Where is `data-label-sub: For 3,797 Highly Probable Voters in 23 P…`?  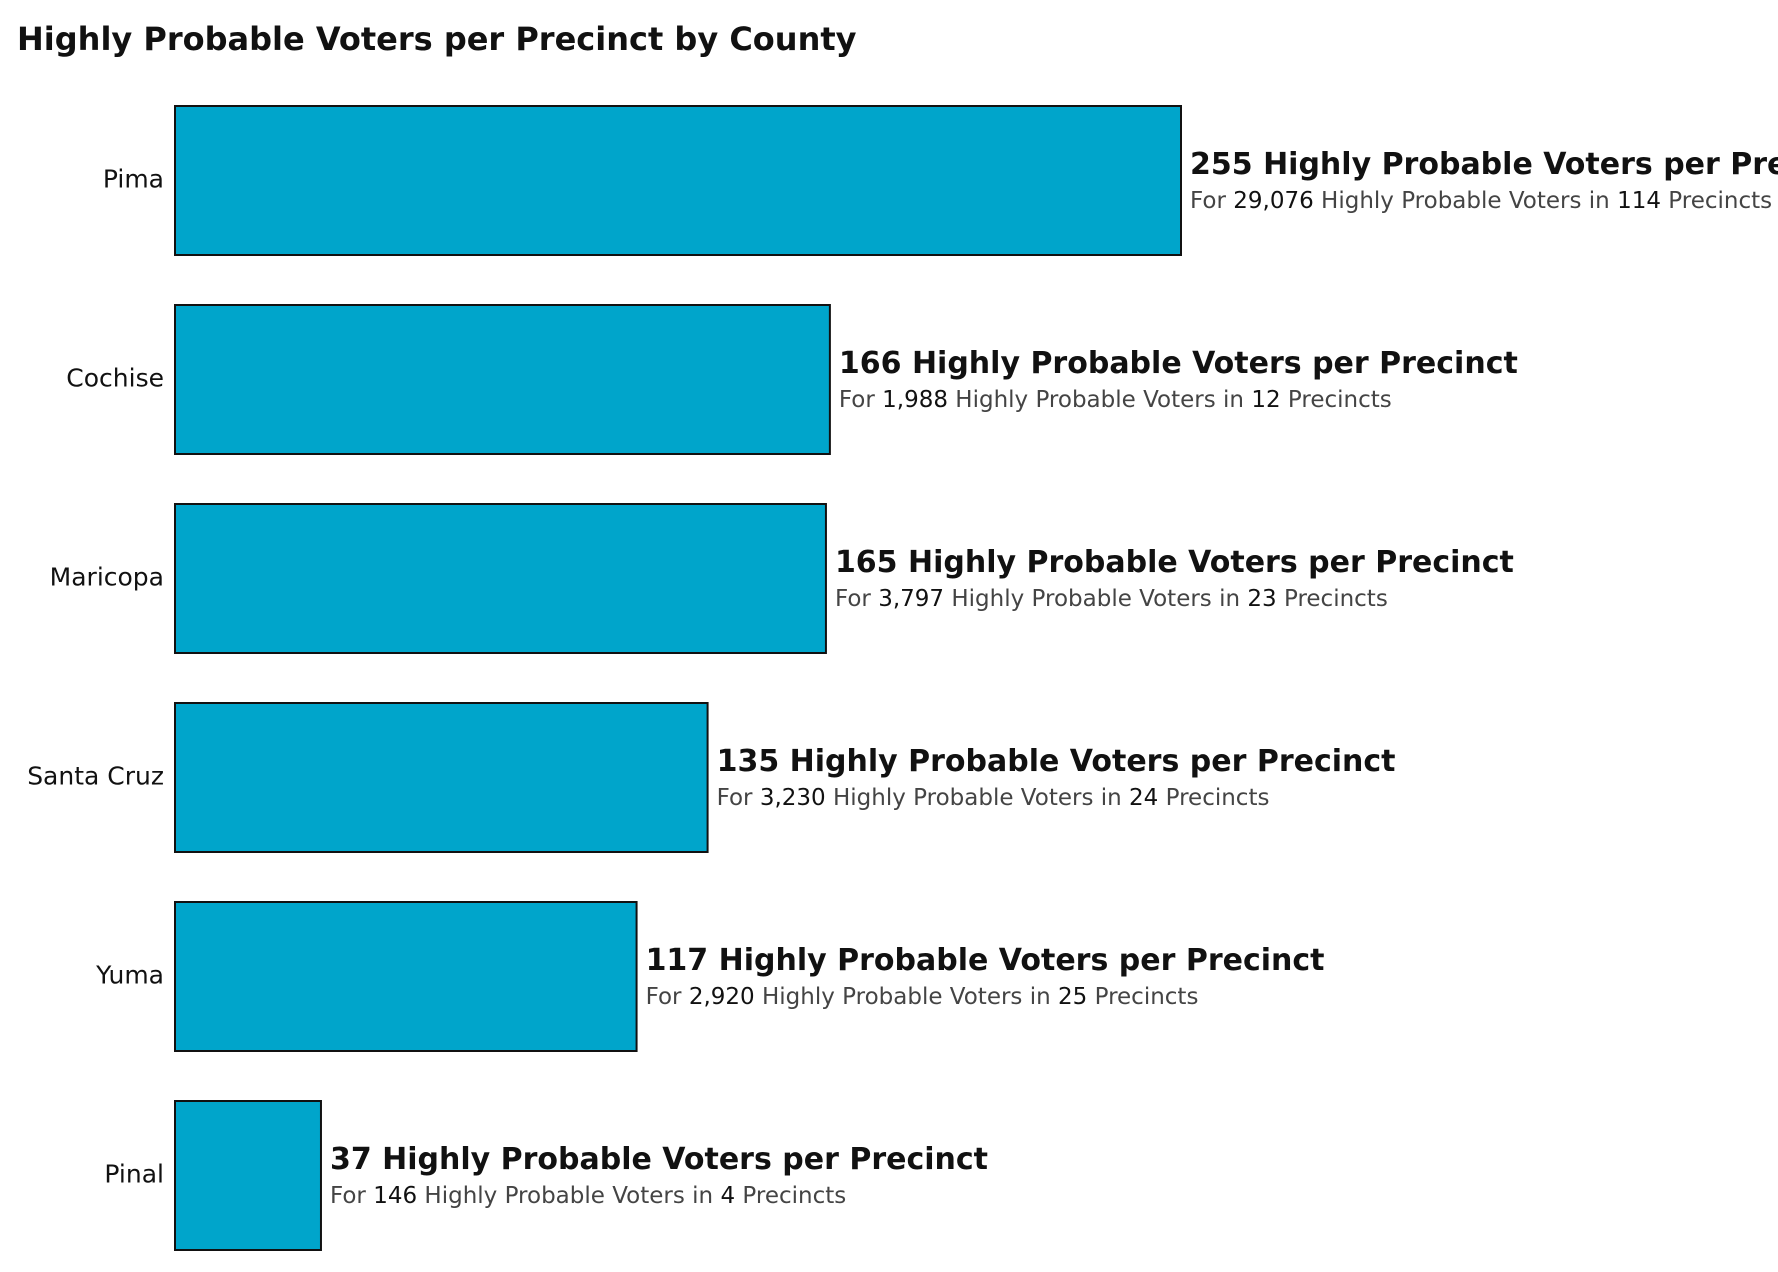
data-label-sub: For 3,797 Highly Probable Voters in 23 P… is located at coordinates (1111, 599).